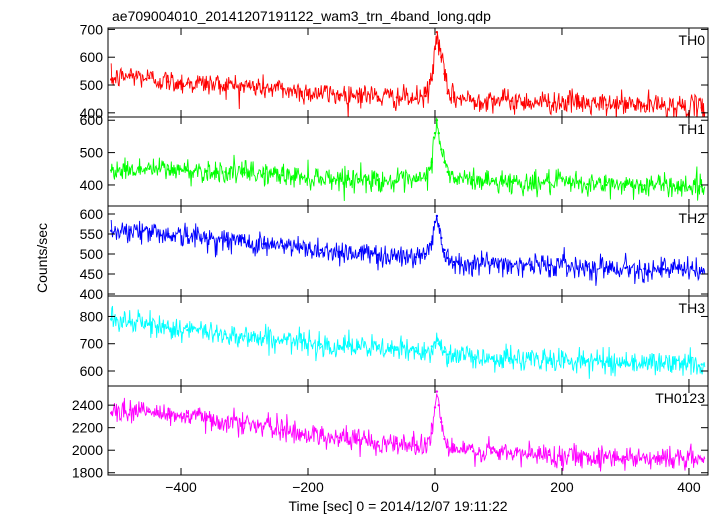 The image size is (717, 516). Describe the element at coordinates (397, 506) in the screenshot. I see `x-axis-label: Time [sec] 0 = 2014/12/07 19:11:22` at that location.